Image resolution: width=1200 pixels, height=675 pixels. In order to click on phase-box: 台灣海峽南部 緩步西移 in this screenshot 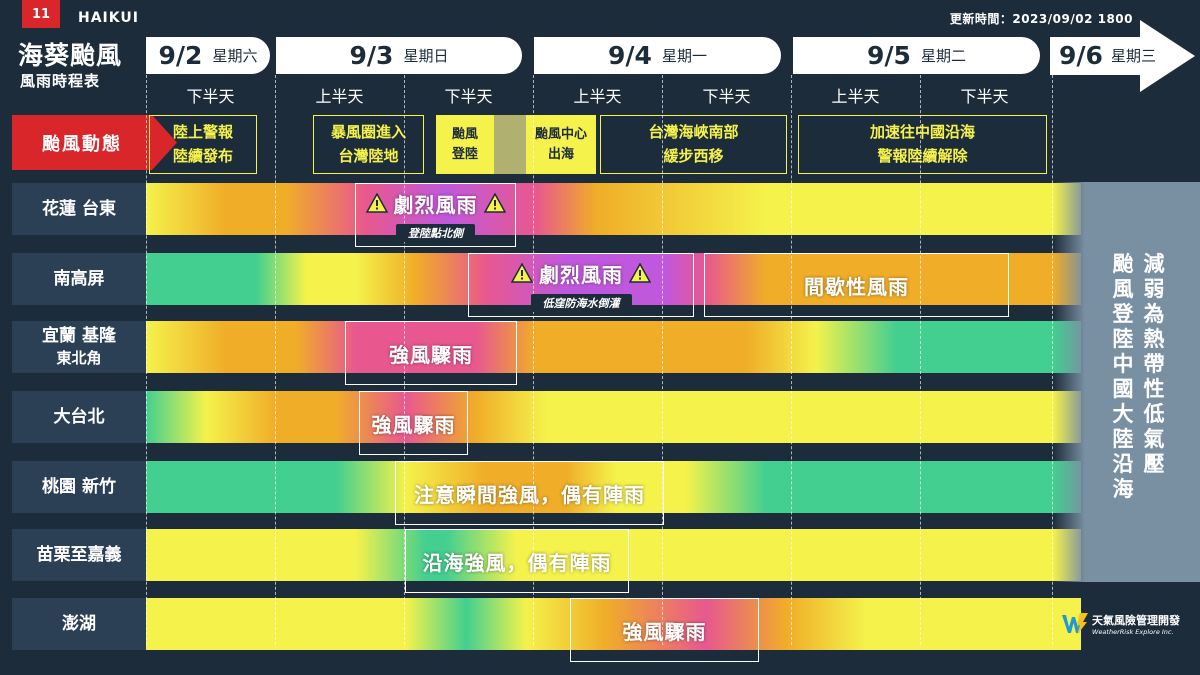, I will do `click(693, 144)`.